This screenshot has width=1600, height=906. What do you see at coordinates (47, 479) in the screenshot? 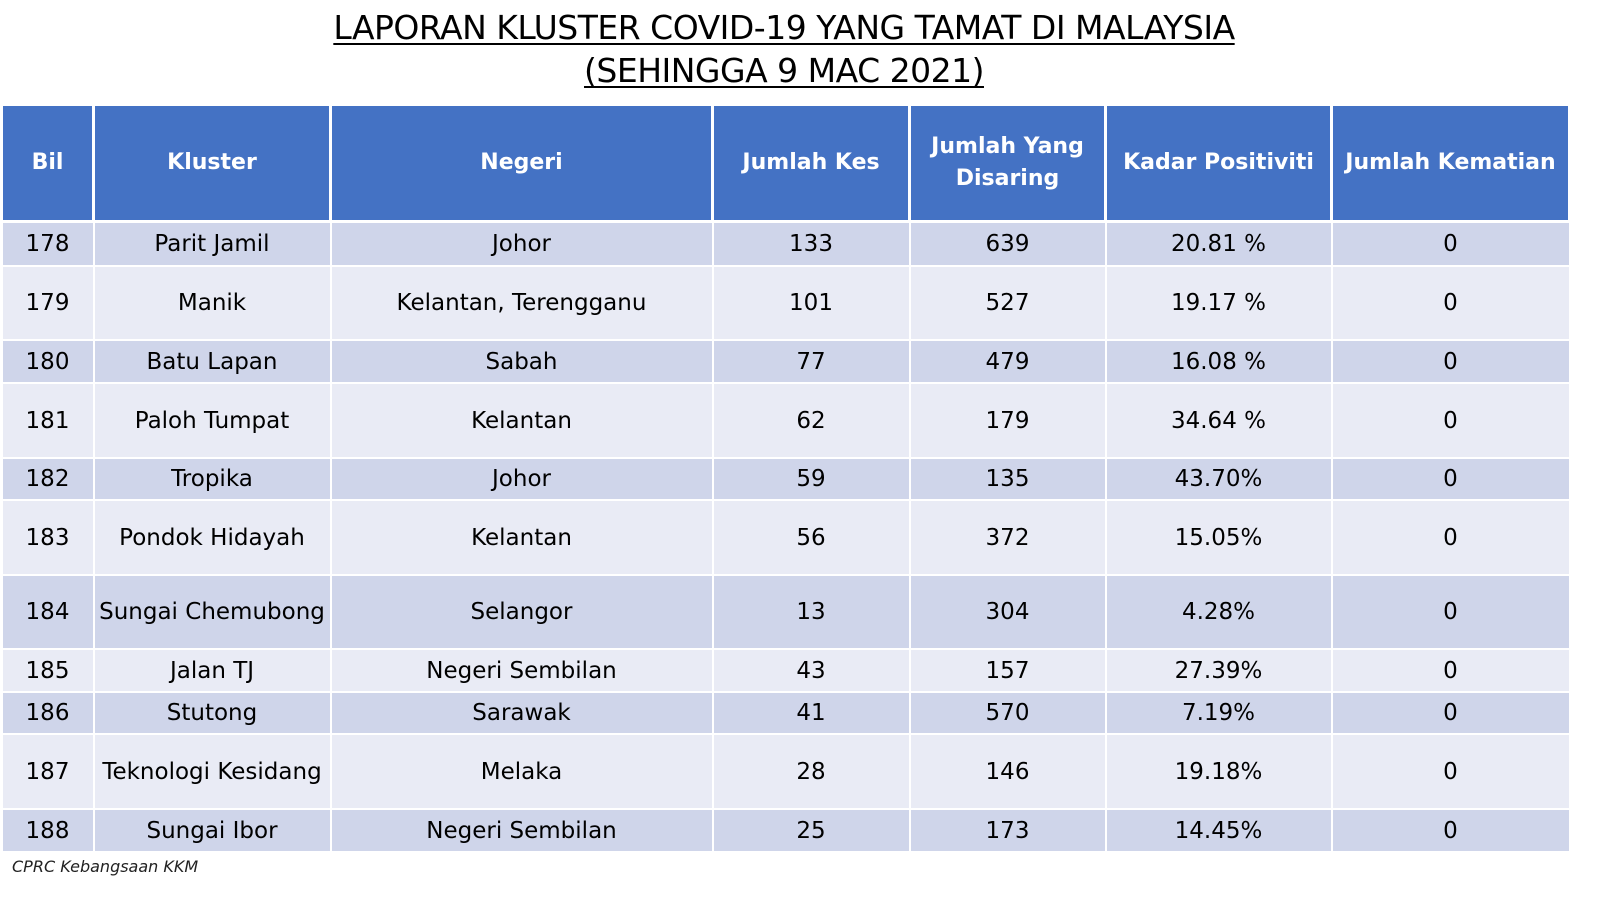
I see `cell-bil: 182` at bounding box center [47, 479].